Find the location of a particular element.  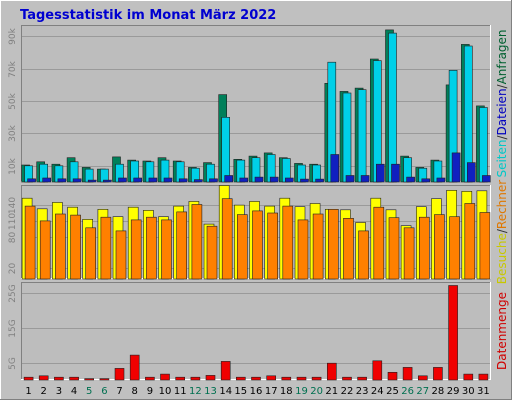

y-tick-label: 10k is located at coordinates (13, 165).